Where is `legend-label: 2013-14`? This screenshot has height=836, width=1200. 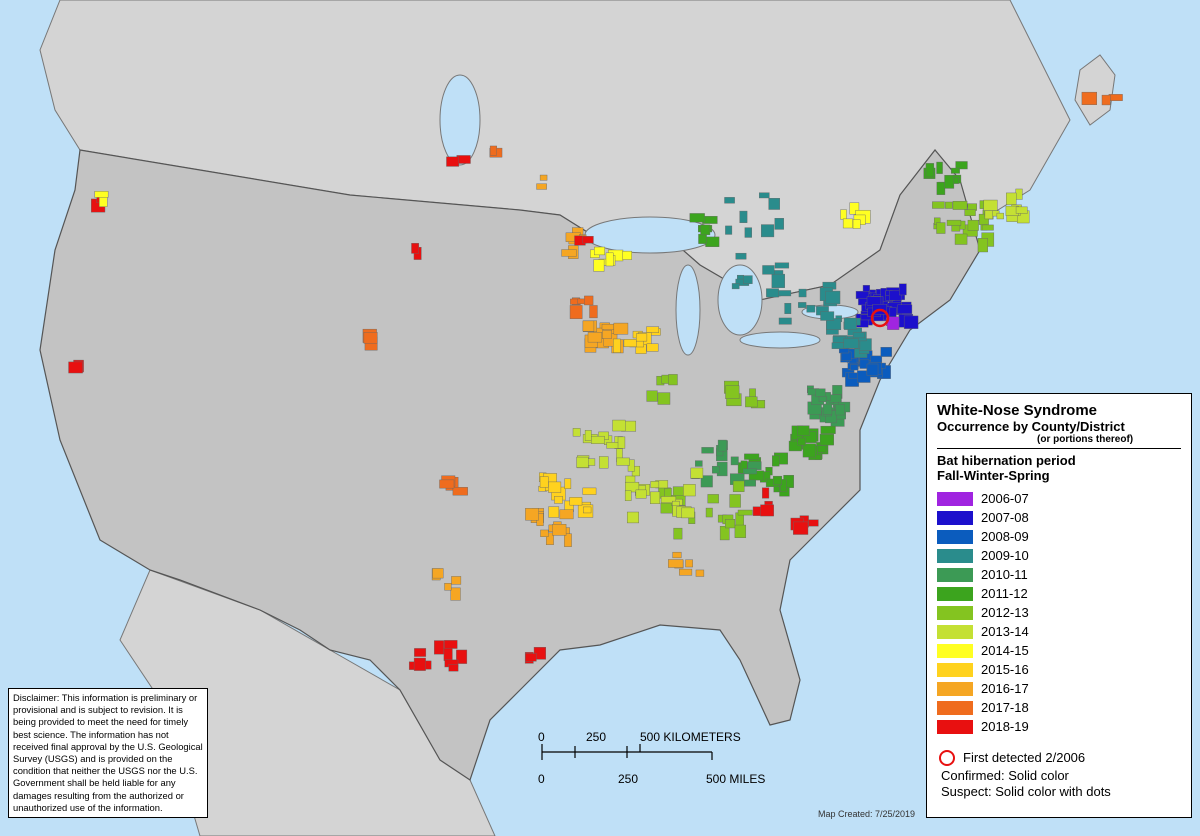 legend-label: 2013-14 is located at coordinates (1005, 631).